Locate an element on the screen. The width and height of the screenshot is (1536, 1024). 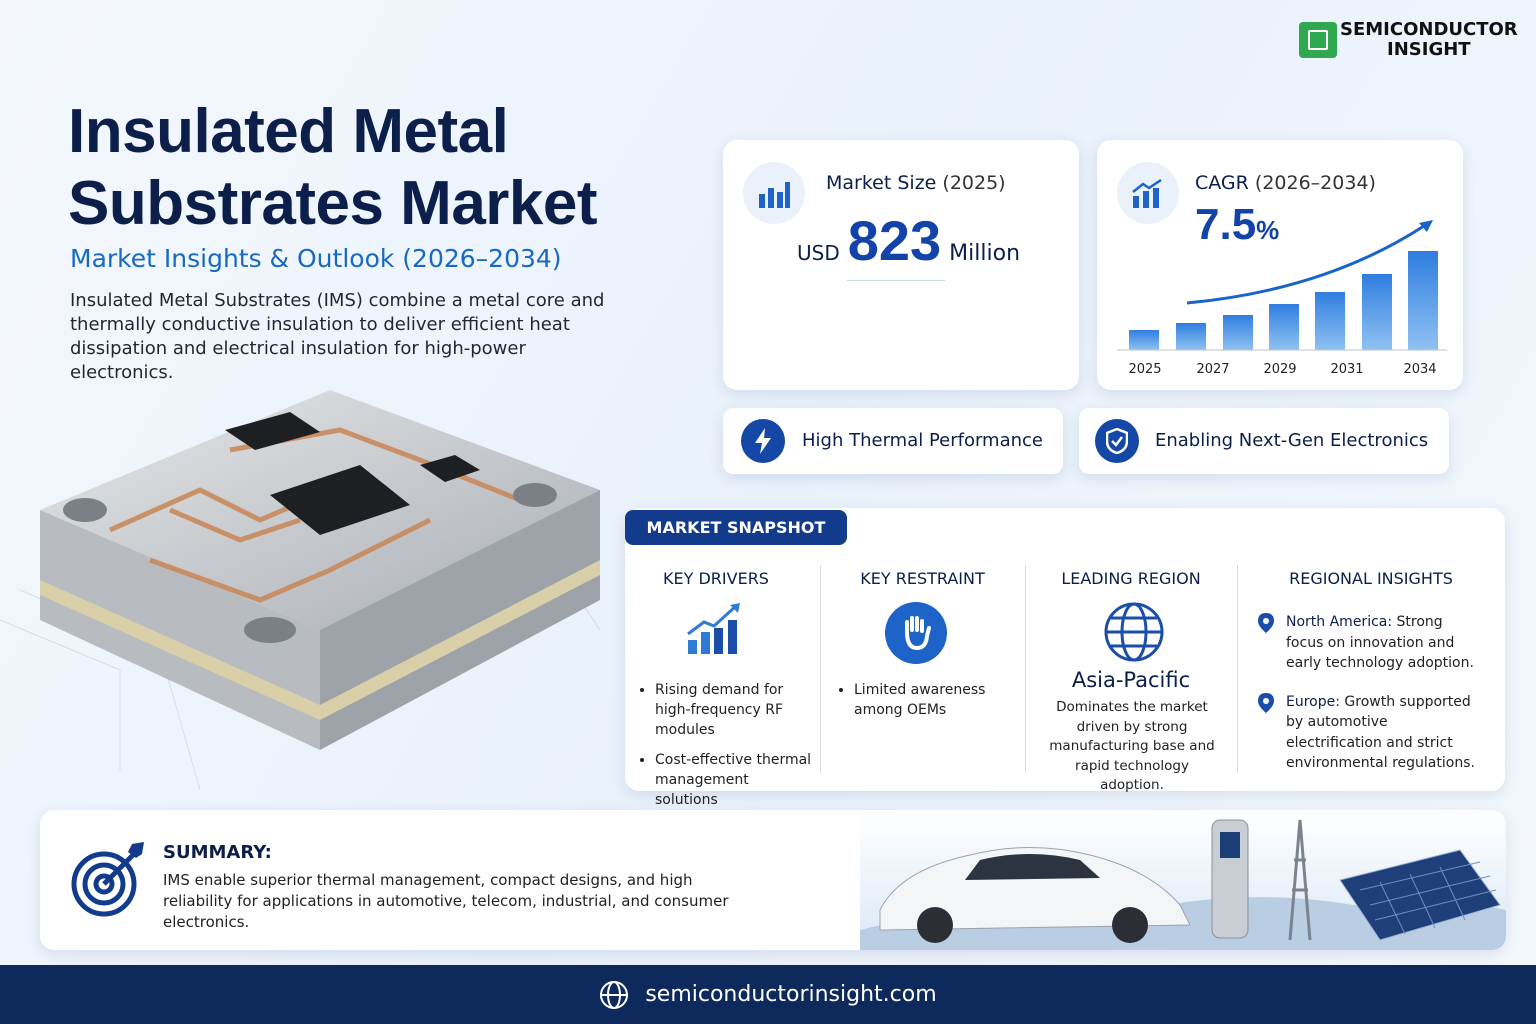
target-icon is located at coordinates (107, 879).